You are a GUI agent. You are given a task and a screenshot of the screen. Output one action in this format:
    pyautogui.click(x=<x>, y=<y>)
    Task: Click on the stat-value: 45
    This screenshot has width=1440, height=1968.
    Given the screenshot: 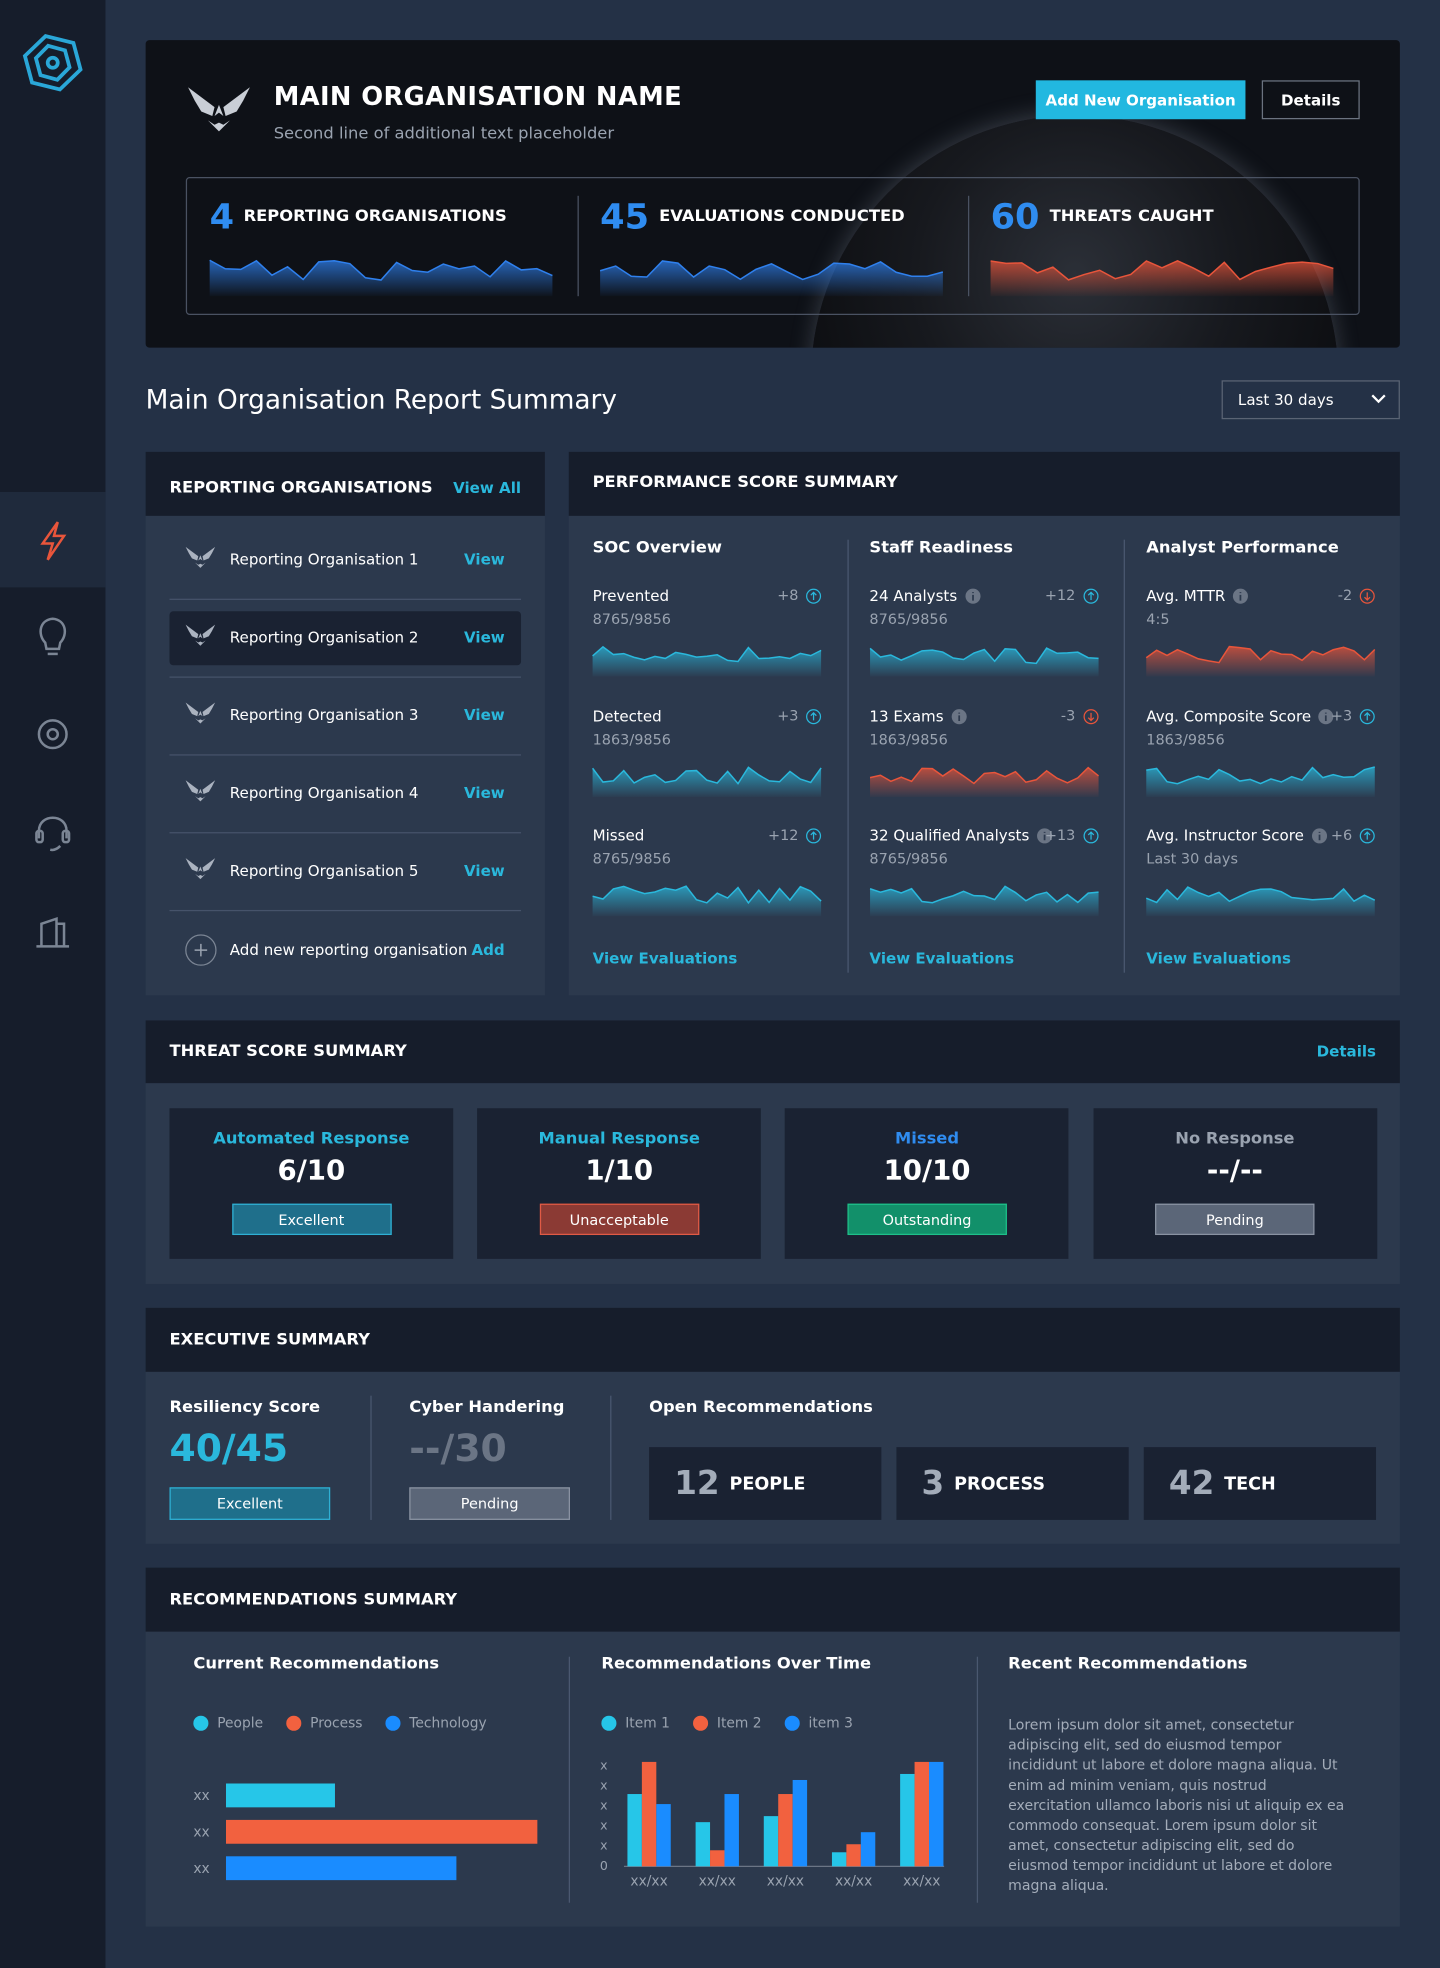 What is the action you would take?
    pyautogui.click(x=625, y=217)
    